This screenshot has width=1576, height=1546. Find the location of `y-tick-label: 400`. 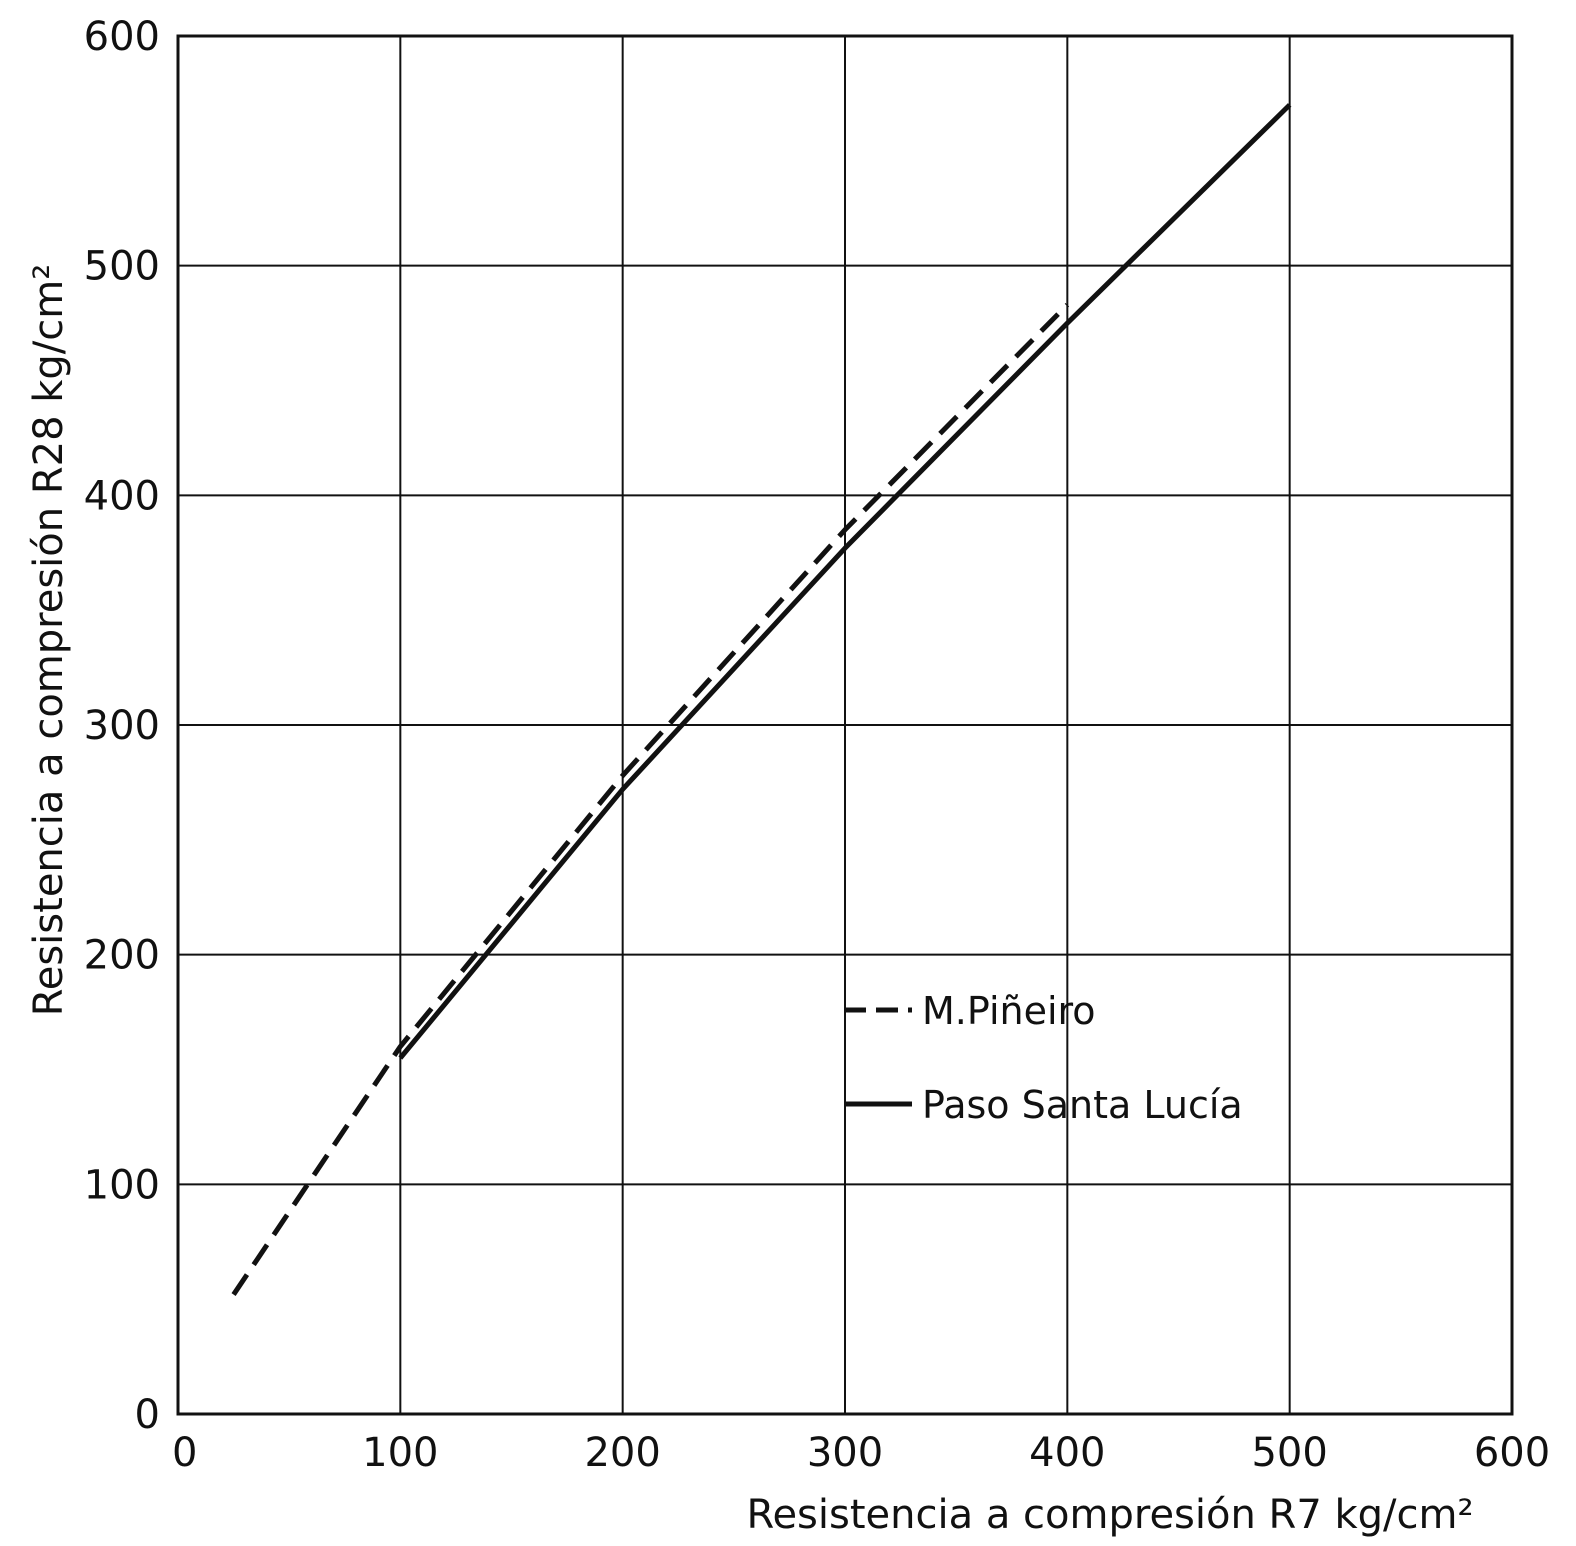

y-tick-label: 400 is located at coordinates (122, 496).